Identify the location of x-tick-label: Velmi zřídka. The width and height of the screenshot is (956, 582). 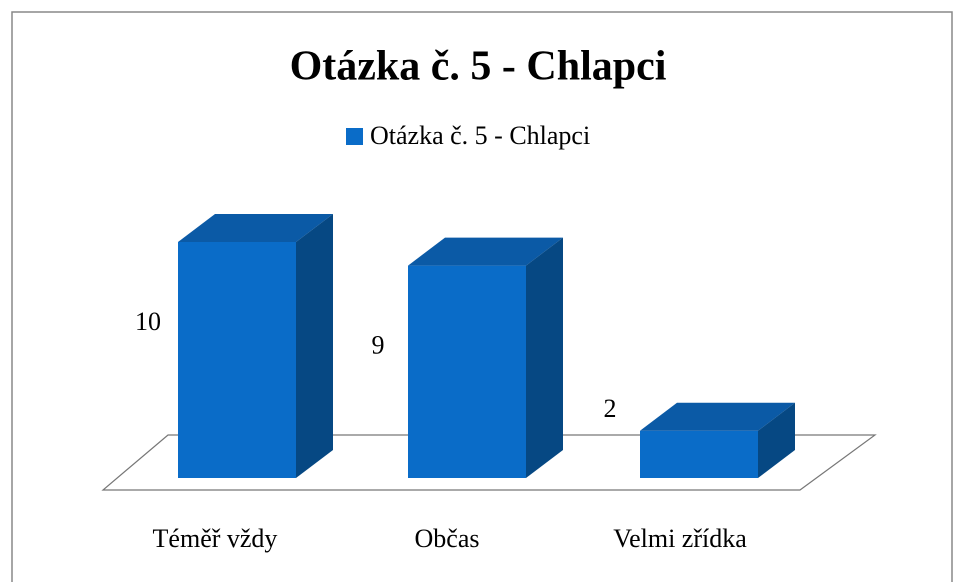
(680, 538).